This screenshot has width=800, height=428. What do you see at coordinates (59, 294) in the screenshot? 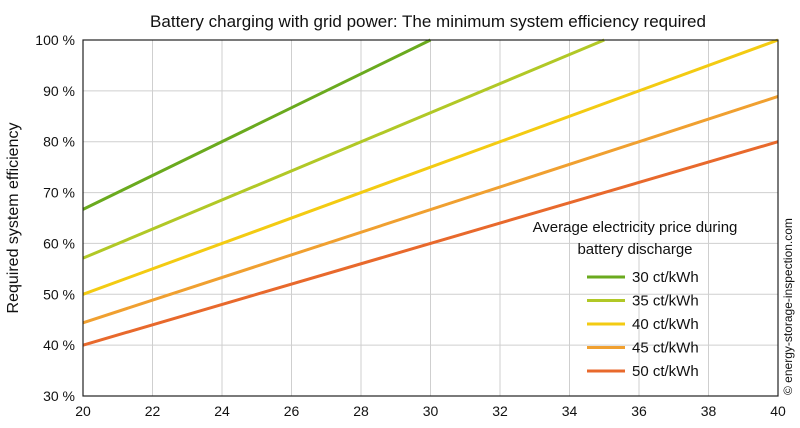
I see `y-tick-label: 50 %` at bounding box center [59, 294].